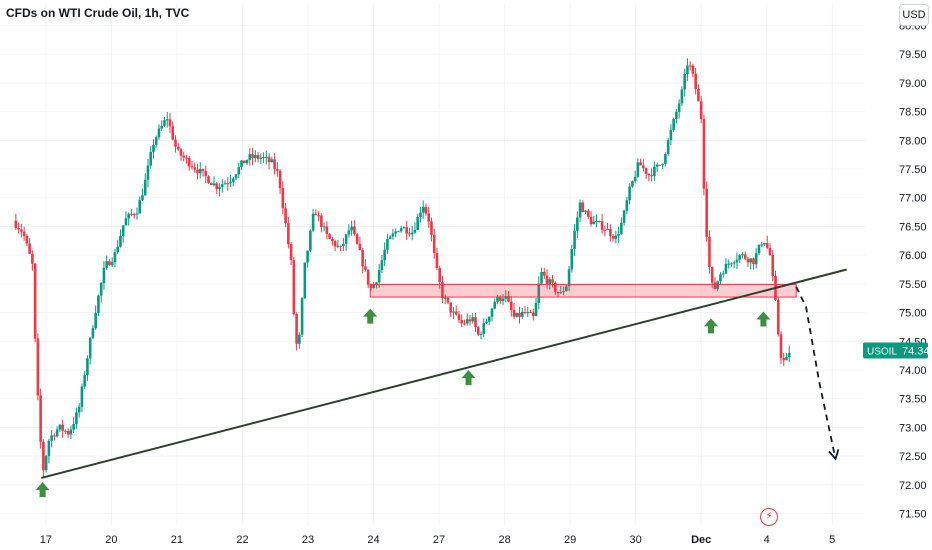 The height and width of the screenshot is (550, 932). I want to click on x-tick-label: 21, so click(177, 540).